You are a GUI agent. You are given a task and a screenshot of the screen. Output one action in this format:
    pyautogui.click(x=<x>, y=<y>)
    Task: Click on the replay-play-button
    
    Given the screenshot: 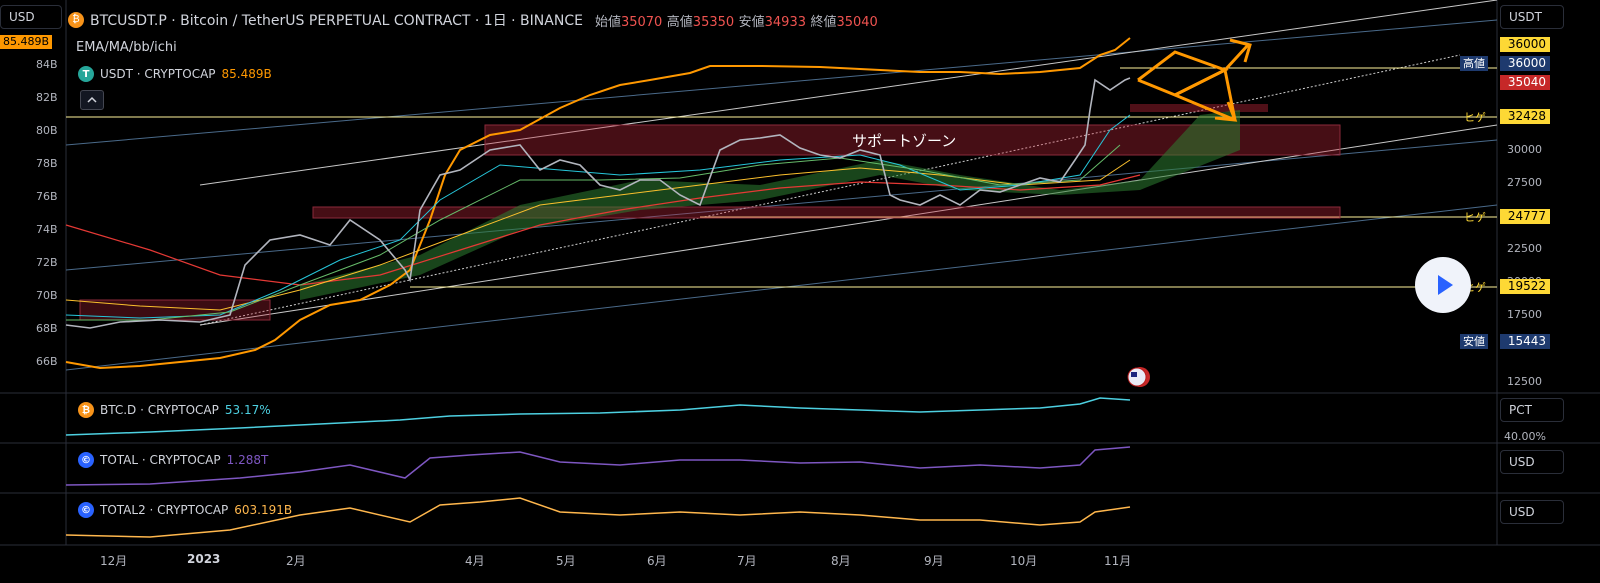 What is the action you would take?
    pyautogui.click(x=1443, y=285)
    